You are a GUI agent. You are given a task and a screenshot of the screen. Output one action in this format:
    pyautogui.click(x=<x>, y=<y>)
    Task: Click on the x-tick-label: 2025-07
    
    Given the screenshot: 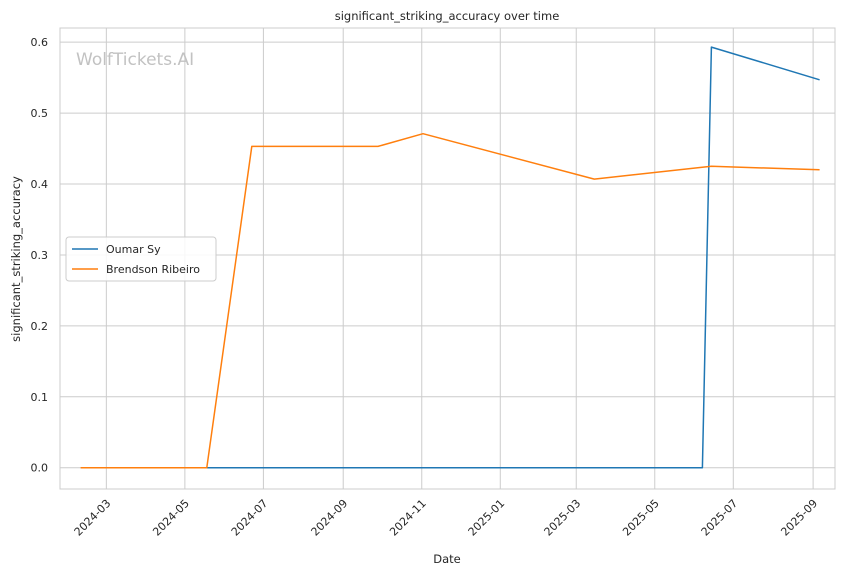 What is the action you would take?
    pyautogui.click(x=720, y=518)
    